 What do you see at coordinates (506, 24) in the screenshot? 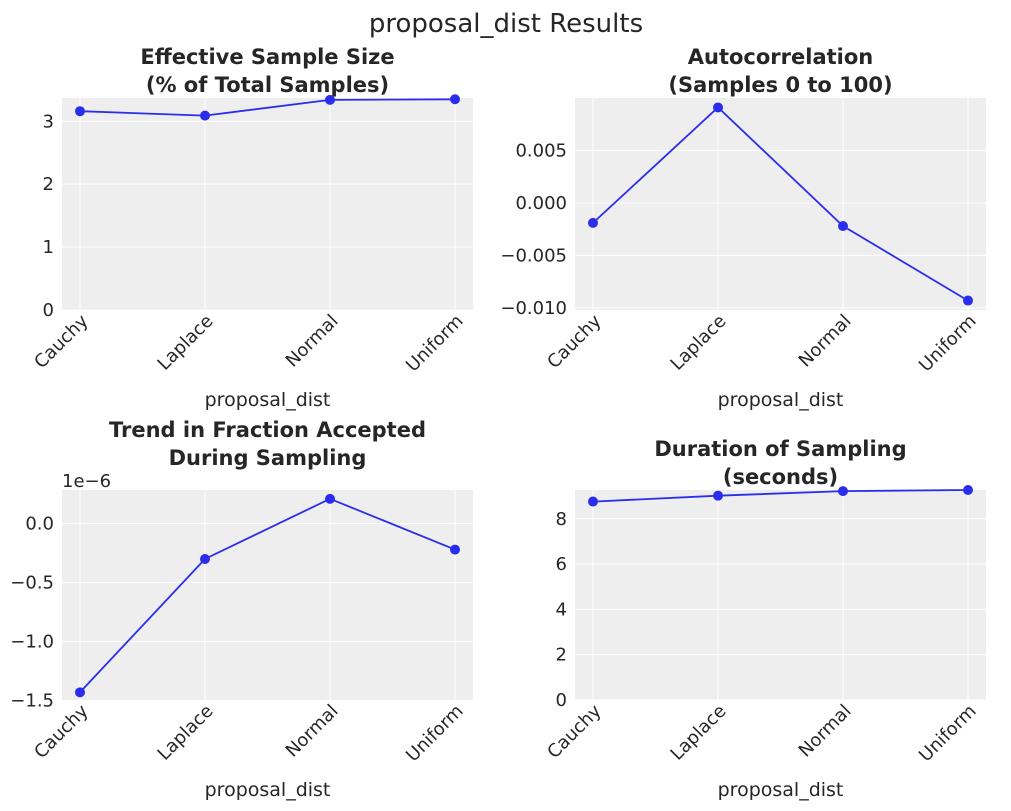
I see `figure-title: proposal_dist Results` at bounding box center [506, 24].